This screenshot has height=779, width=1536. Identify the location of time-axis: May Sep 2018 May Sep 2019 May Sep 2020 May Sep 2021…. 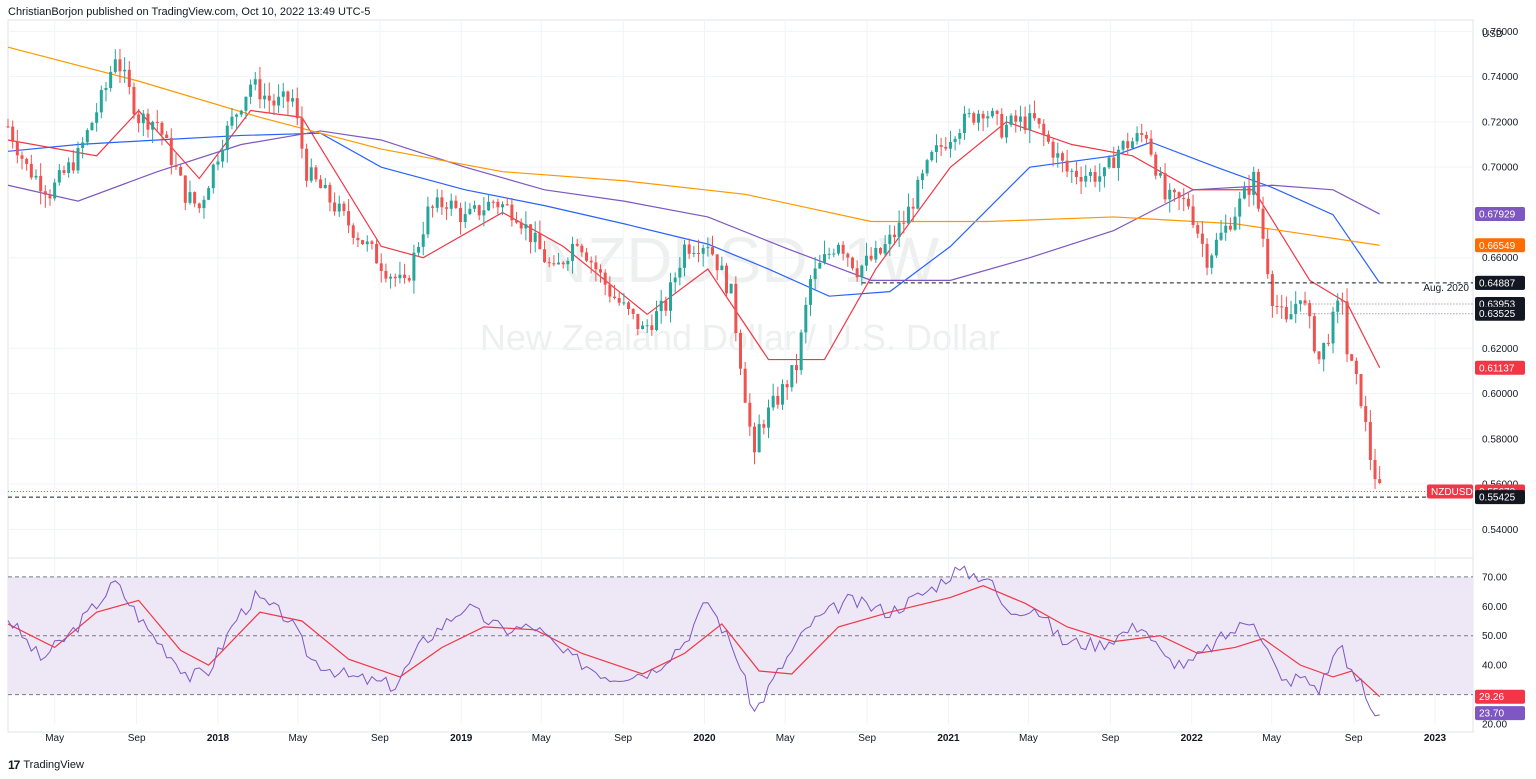
(745, 738).